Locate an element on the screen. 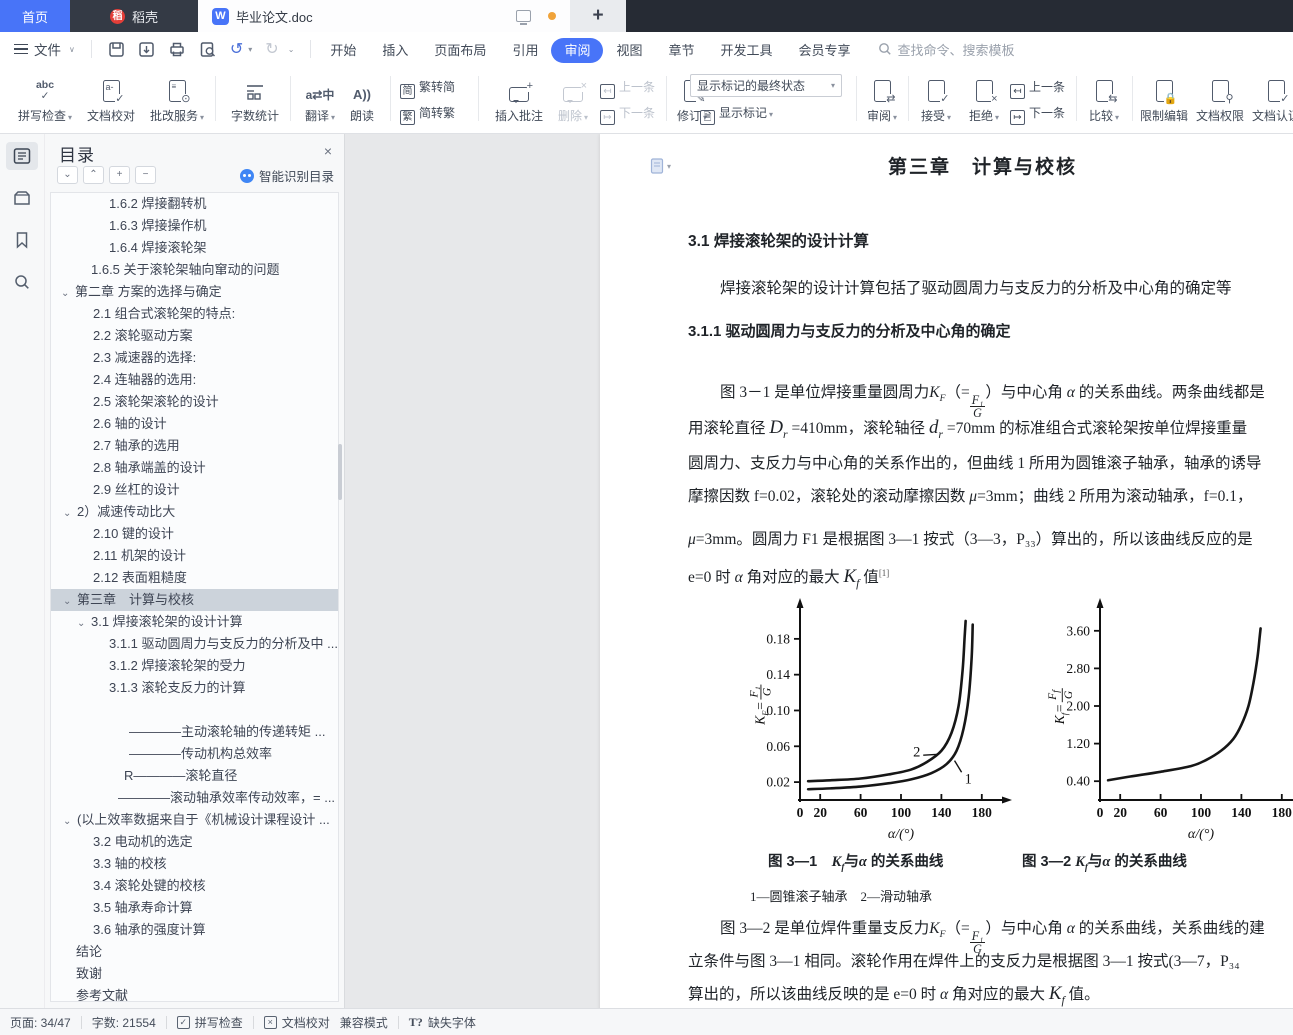 The image size is (1293, 1035). bookmark-icon is located at coordinates (22, 240).